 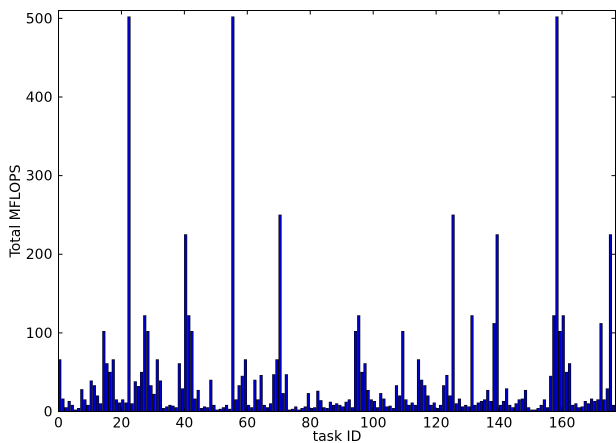 I want to click on x-tick-label: 100, so click(x=373, y=424).